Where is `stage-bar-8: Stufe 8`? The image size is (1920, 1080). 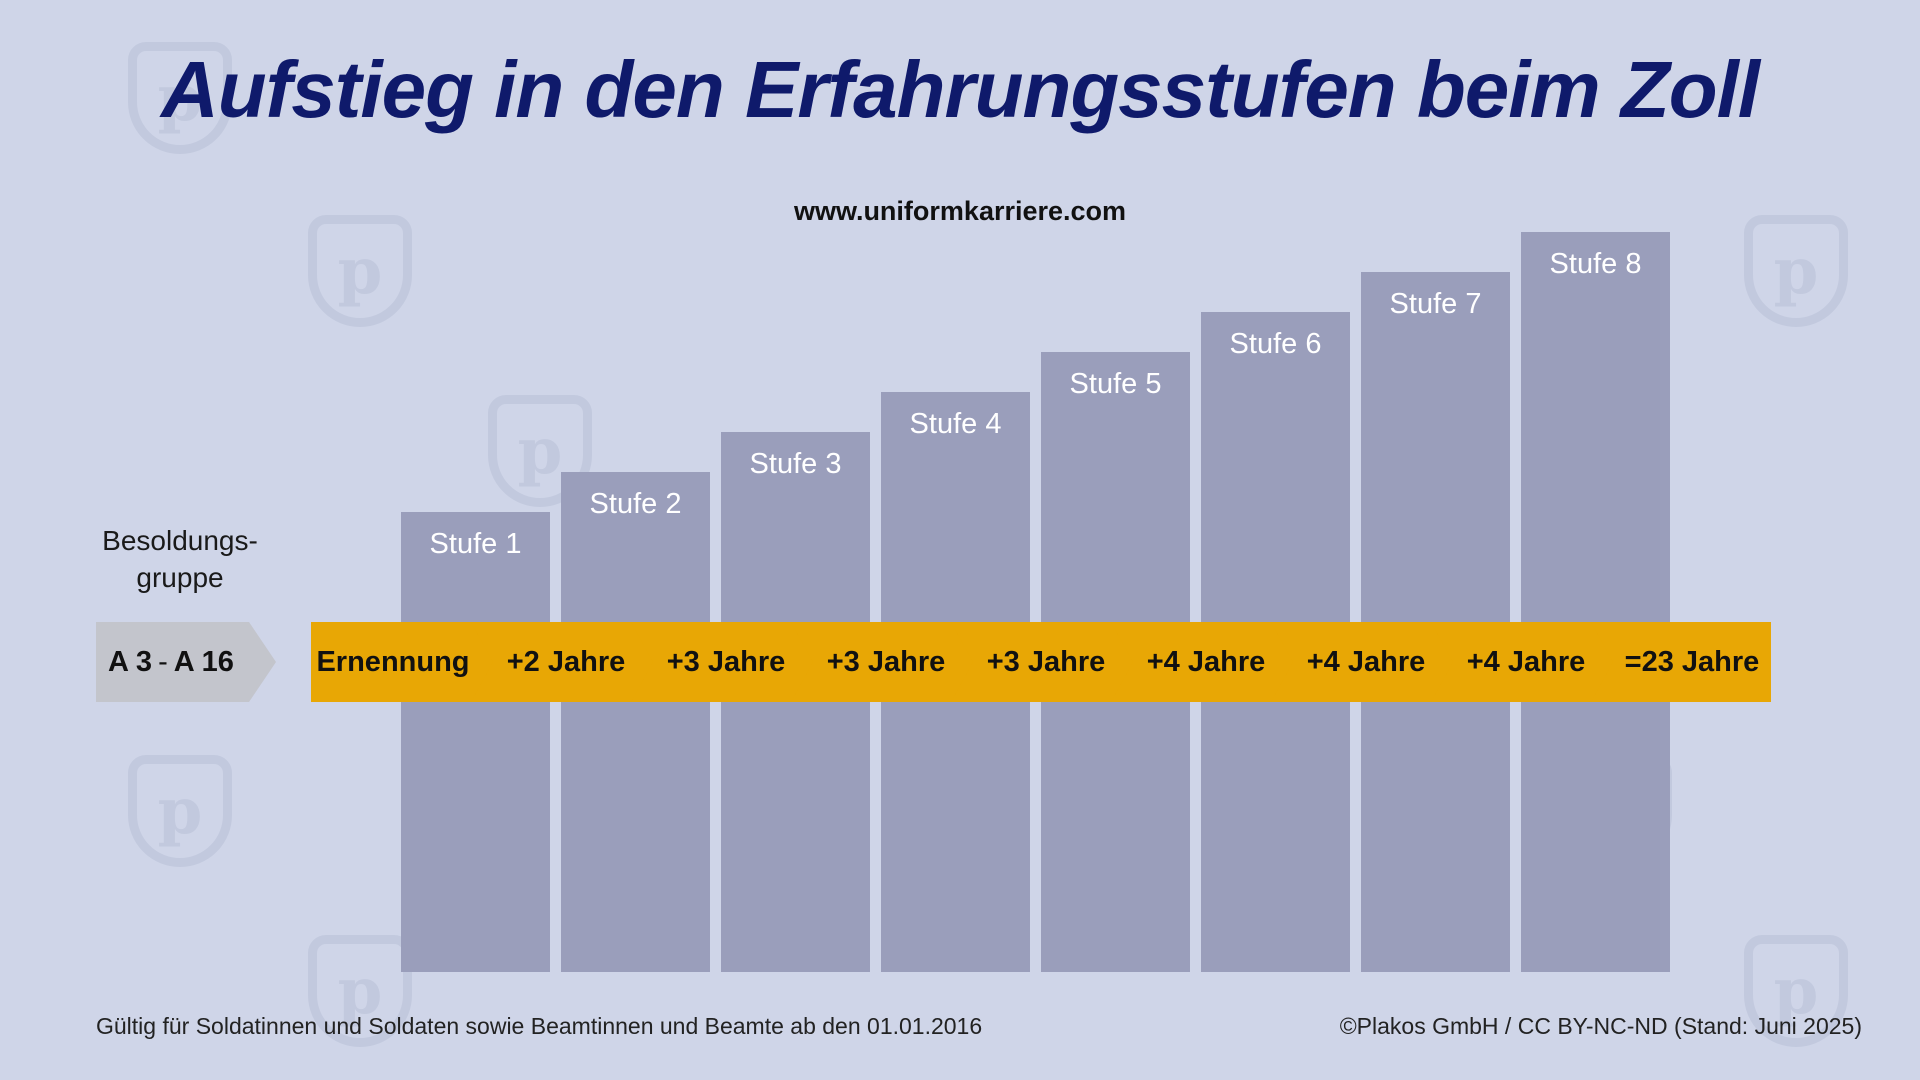
stage-bar-8: Stufe 8 is located at coordinates (1595, 602).